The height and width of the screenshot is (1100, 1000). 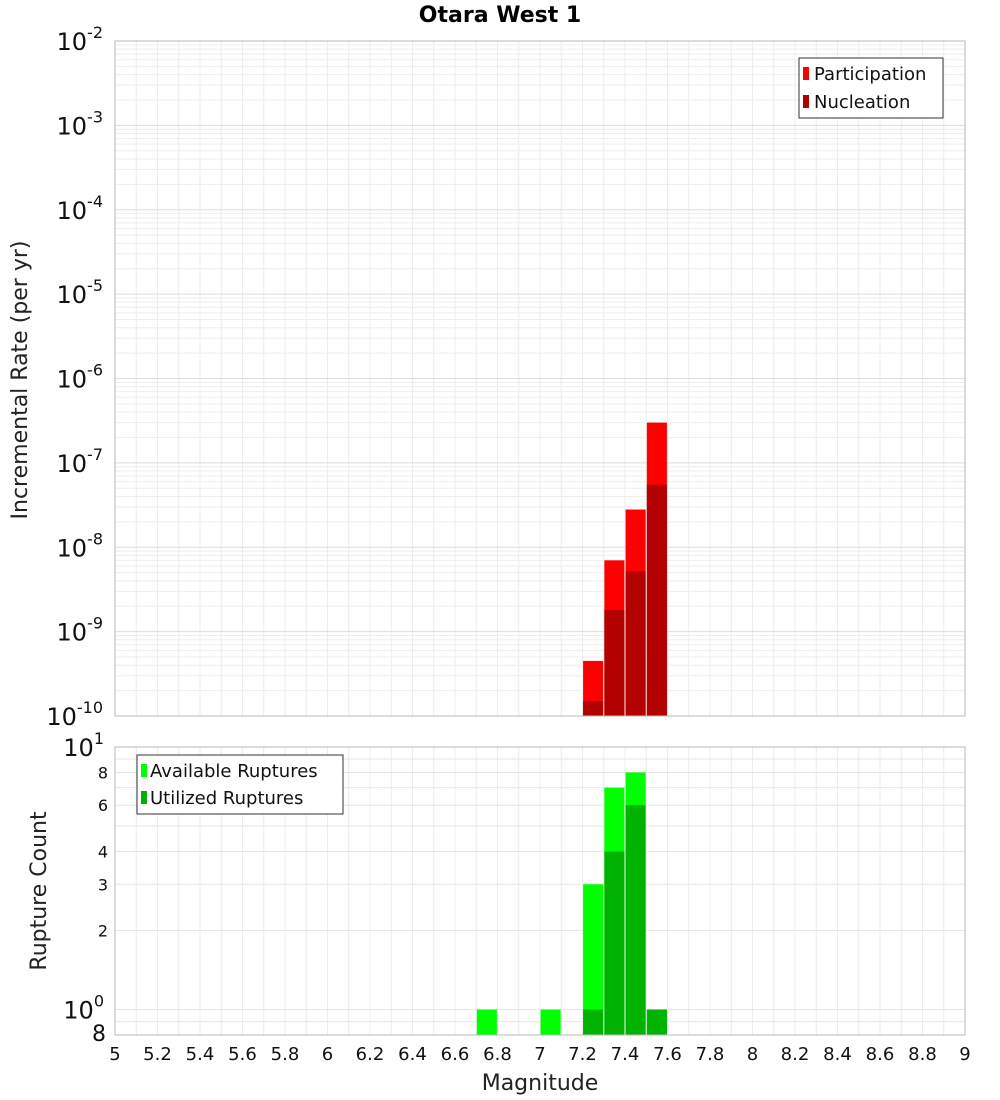 What do you see at coordinates (582, 1054) in the screenshot?
I see `x-tick-label: 7.2` at bounding box center [582, 1054].